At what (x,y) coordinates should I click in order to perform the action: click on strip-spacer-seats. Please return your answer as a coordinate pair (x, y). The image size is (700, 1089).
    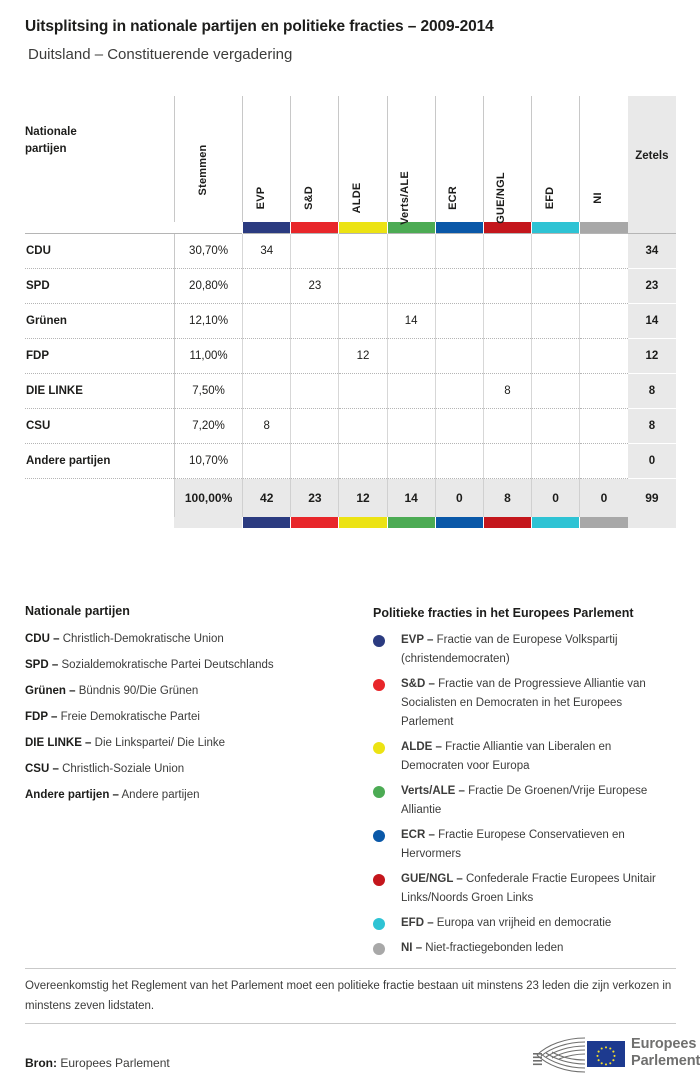
    Looking at the image, I should click on (651, 228).